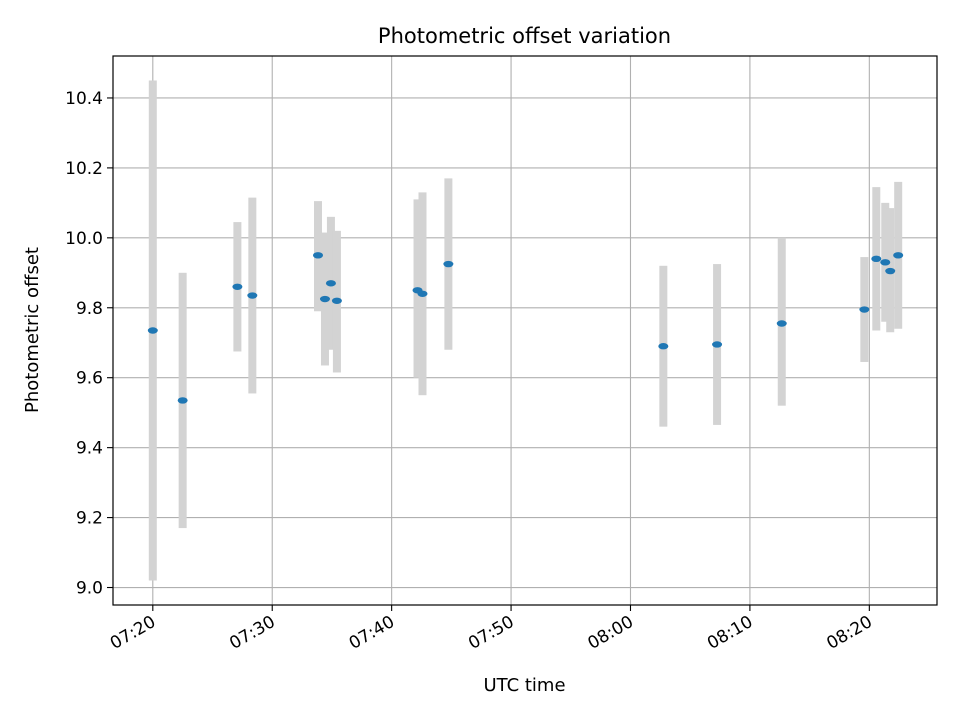 The image size is (960, 720). I want to click on y-tick-label: 9.2, so click(89, 519).